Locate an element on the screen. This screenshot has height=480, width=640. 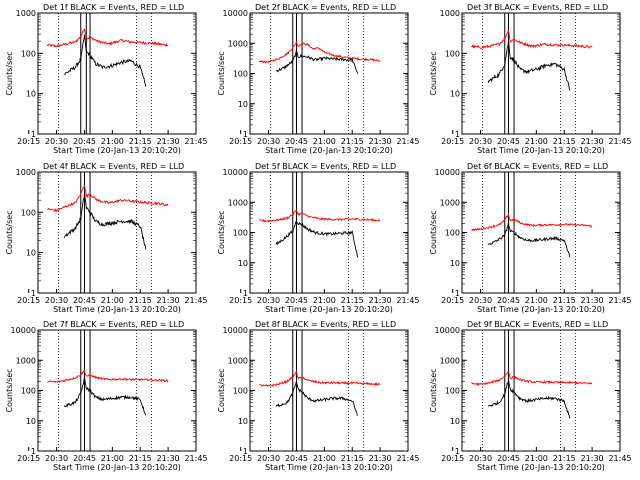
panel-title: Det 4f BLACK = Events, RED = LLD is located at coordinates (113, 166).